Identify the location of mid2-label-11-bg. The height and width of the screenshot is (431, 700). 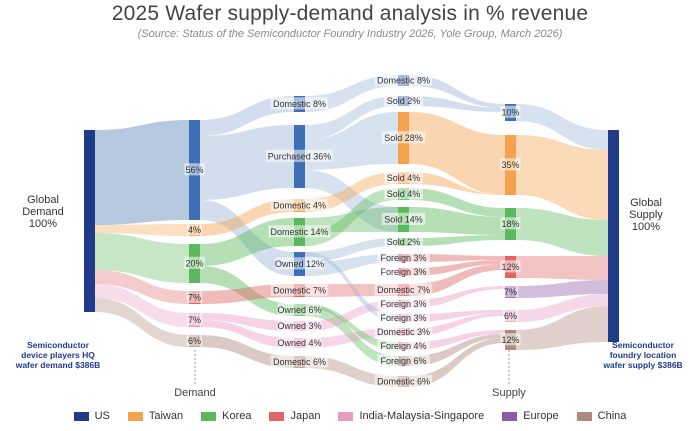
(403, 317).